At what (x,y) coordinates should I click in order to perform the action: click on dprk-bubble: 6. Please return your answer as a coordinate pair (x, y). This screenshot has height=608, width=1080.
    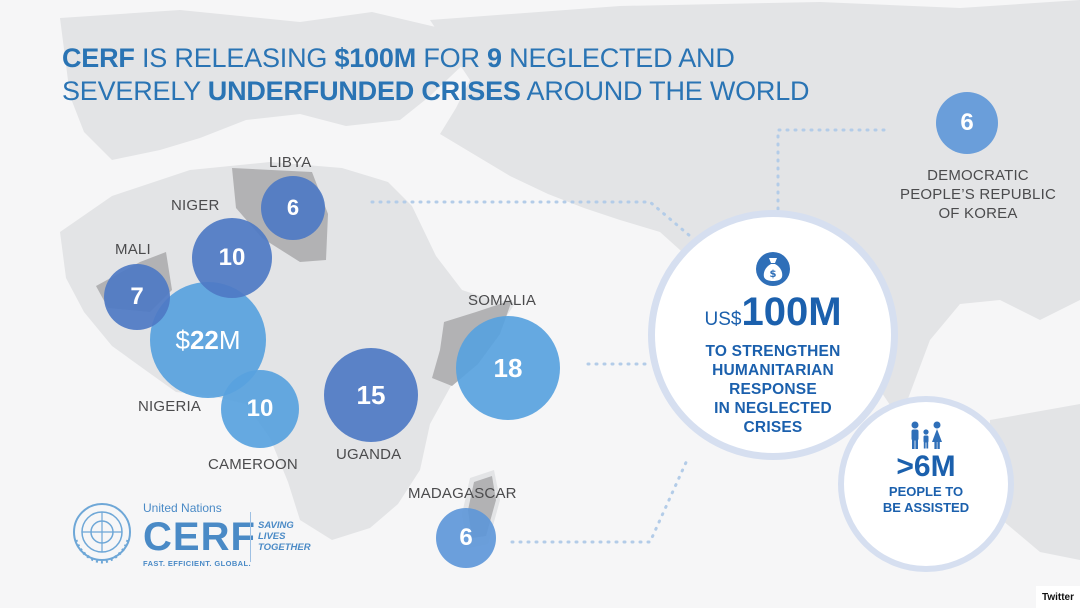
    Looking at the image, I should click on (967, 123).